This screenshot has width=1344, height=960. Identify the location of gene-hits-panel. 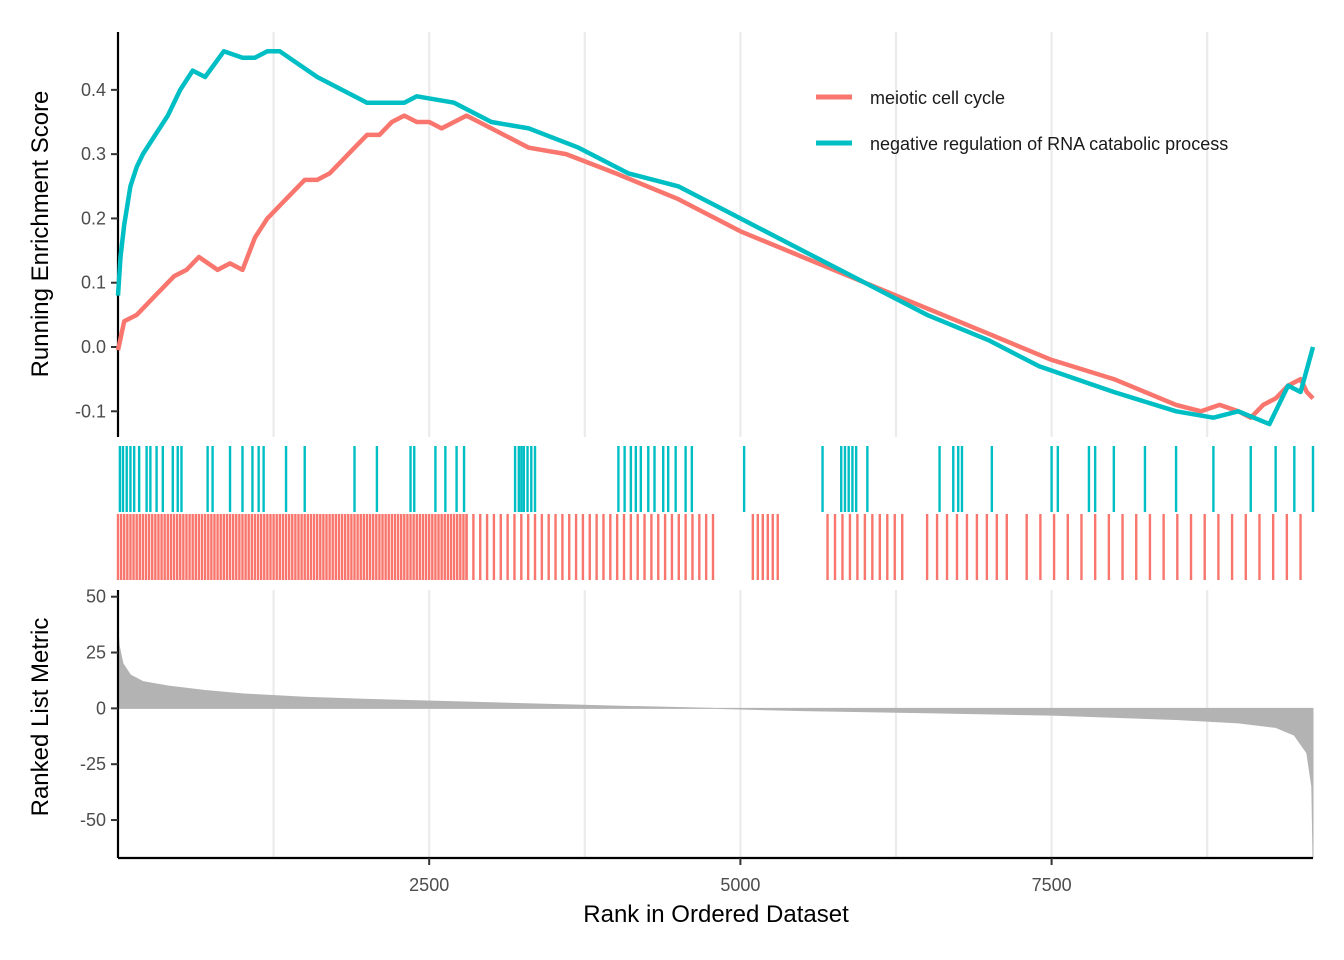
(715, 513).